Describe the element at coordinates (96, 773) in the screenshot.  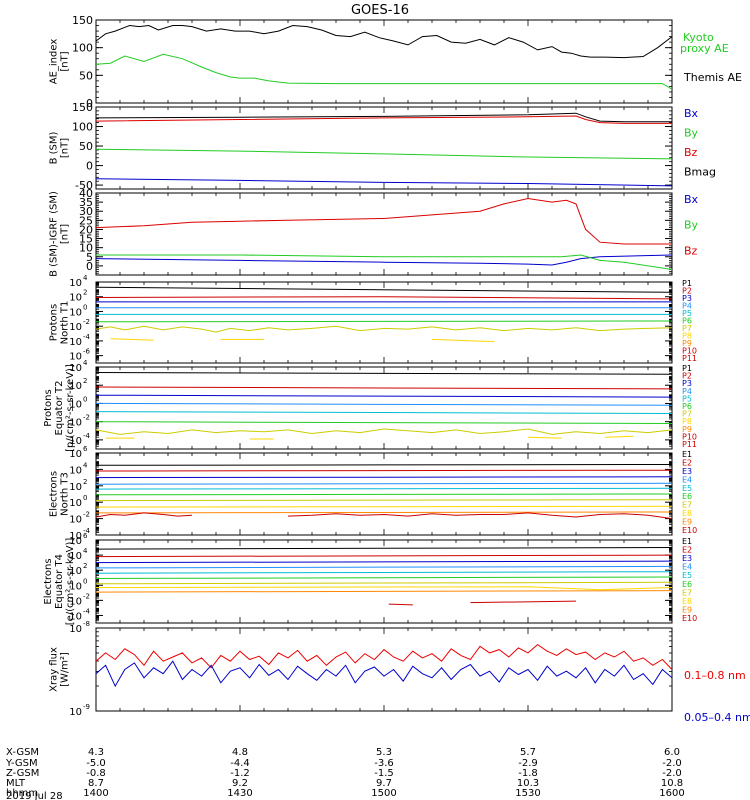
I see `x-row-value: -0.8` at that location.